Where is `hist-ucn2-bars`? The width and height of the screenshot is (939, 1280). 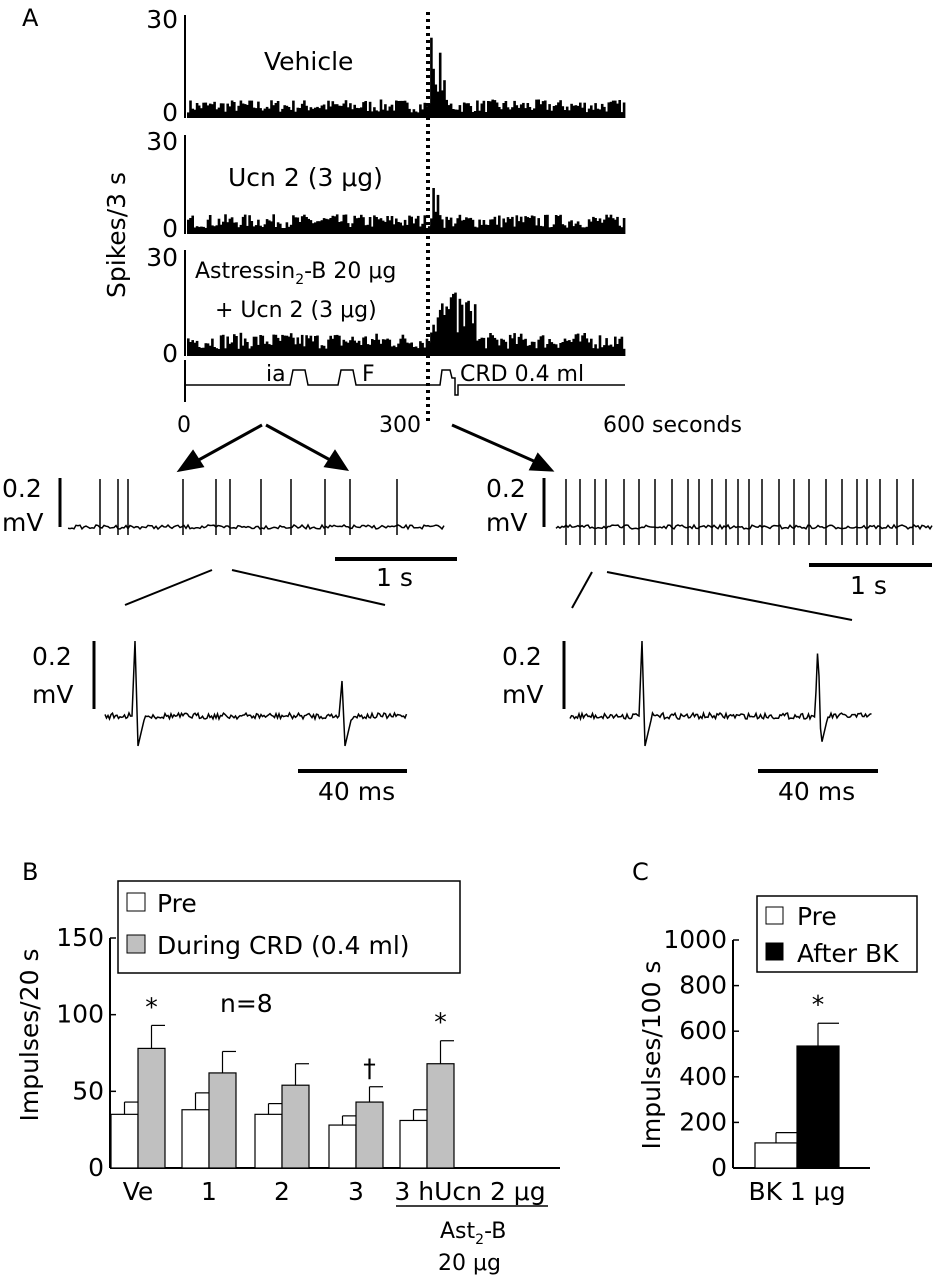
hist-ucn2-bars is located at coordinates (406, 211).